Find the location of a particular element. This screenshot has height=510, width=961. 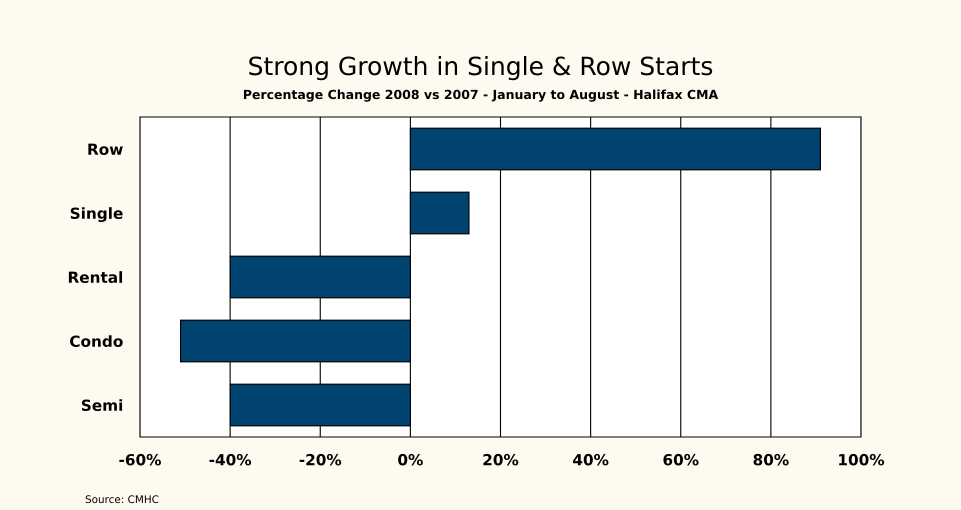

x-tick-label: 60% is located at coordinates (681, 460).